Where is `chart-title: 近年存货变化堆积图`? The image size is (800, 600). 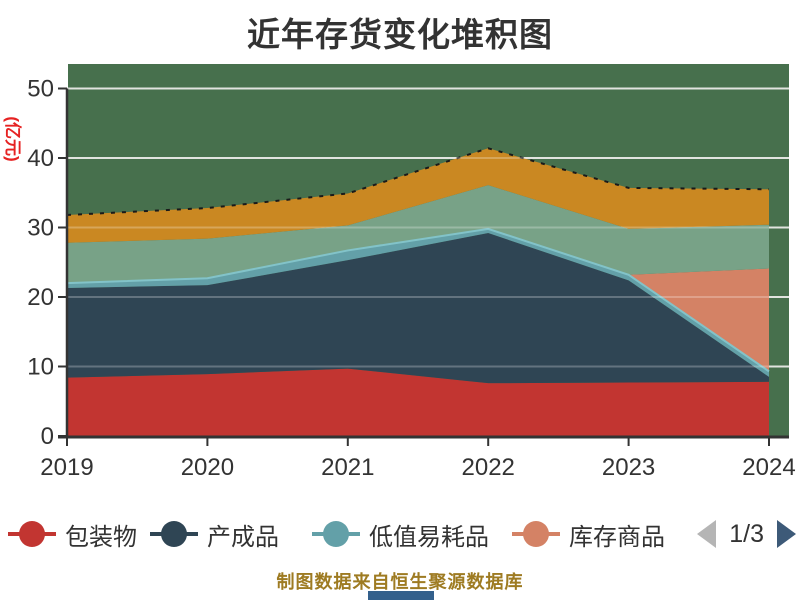
chart-title: 近年存货变化堆积图 is located at coordinates (400, 34).